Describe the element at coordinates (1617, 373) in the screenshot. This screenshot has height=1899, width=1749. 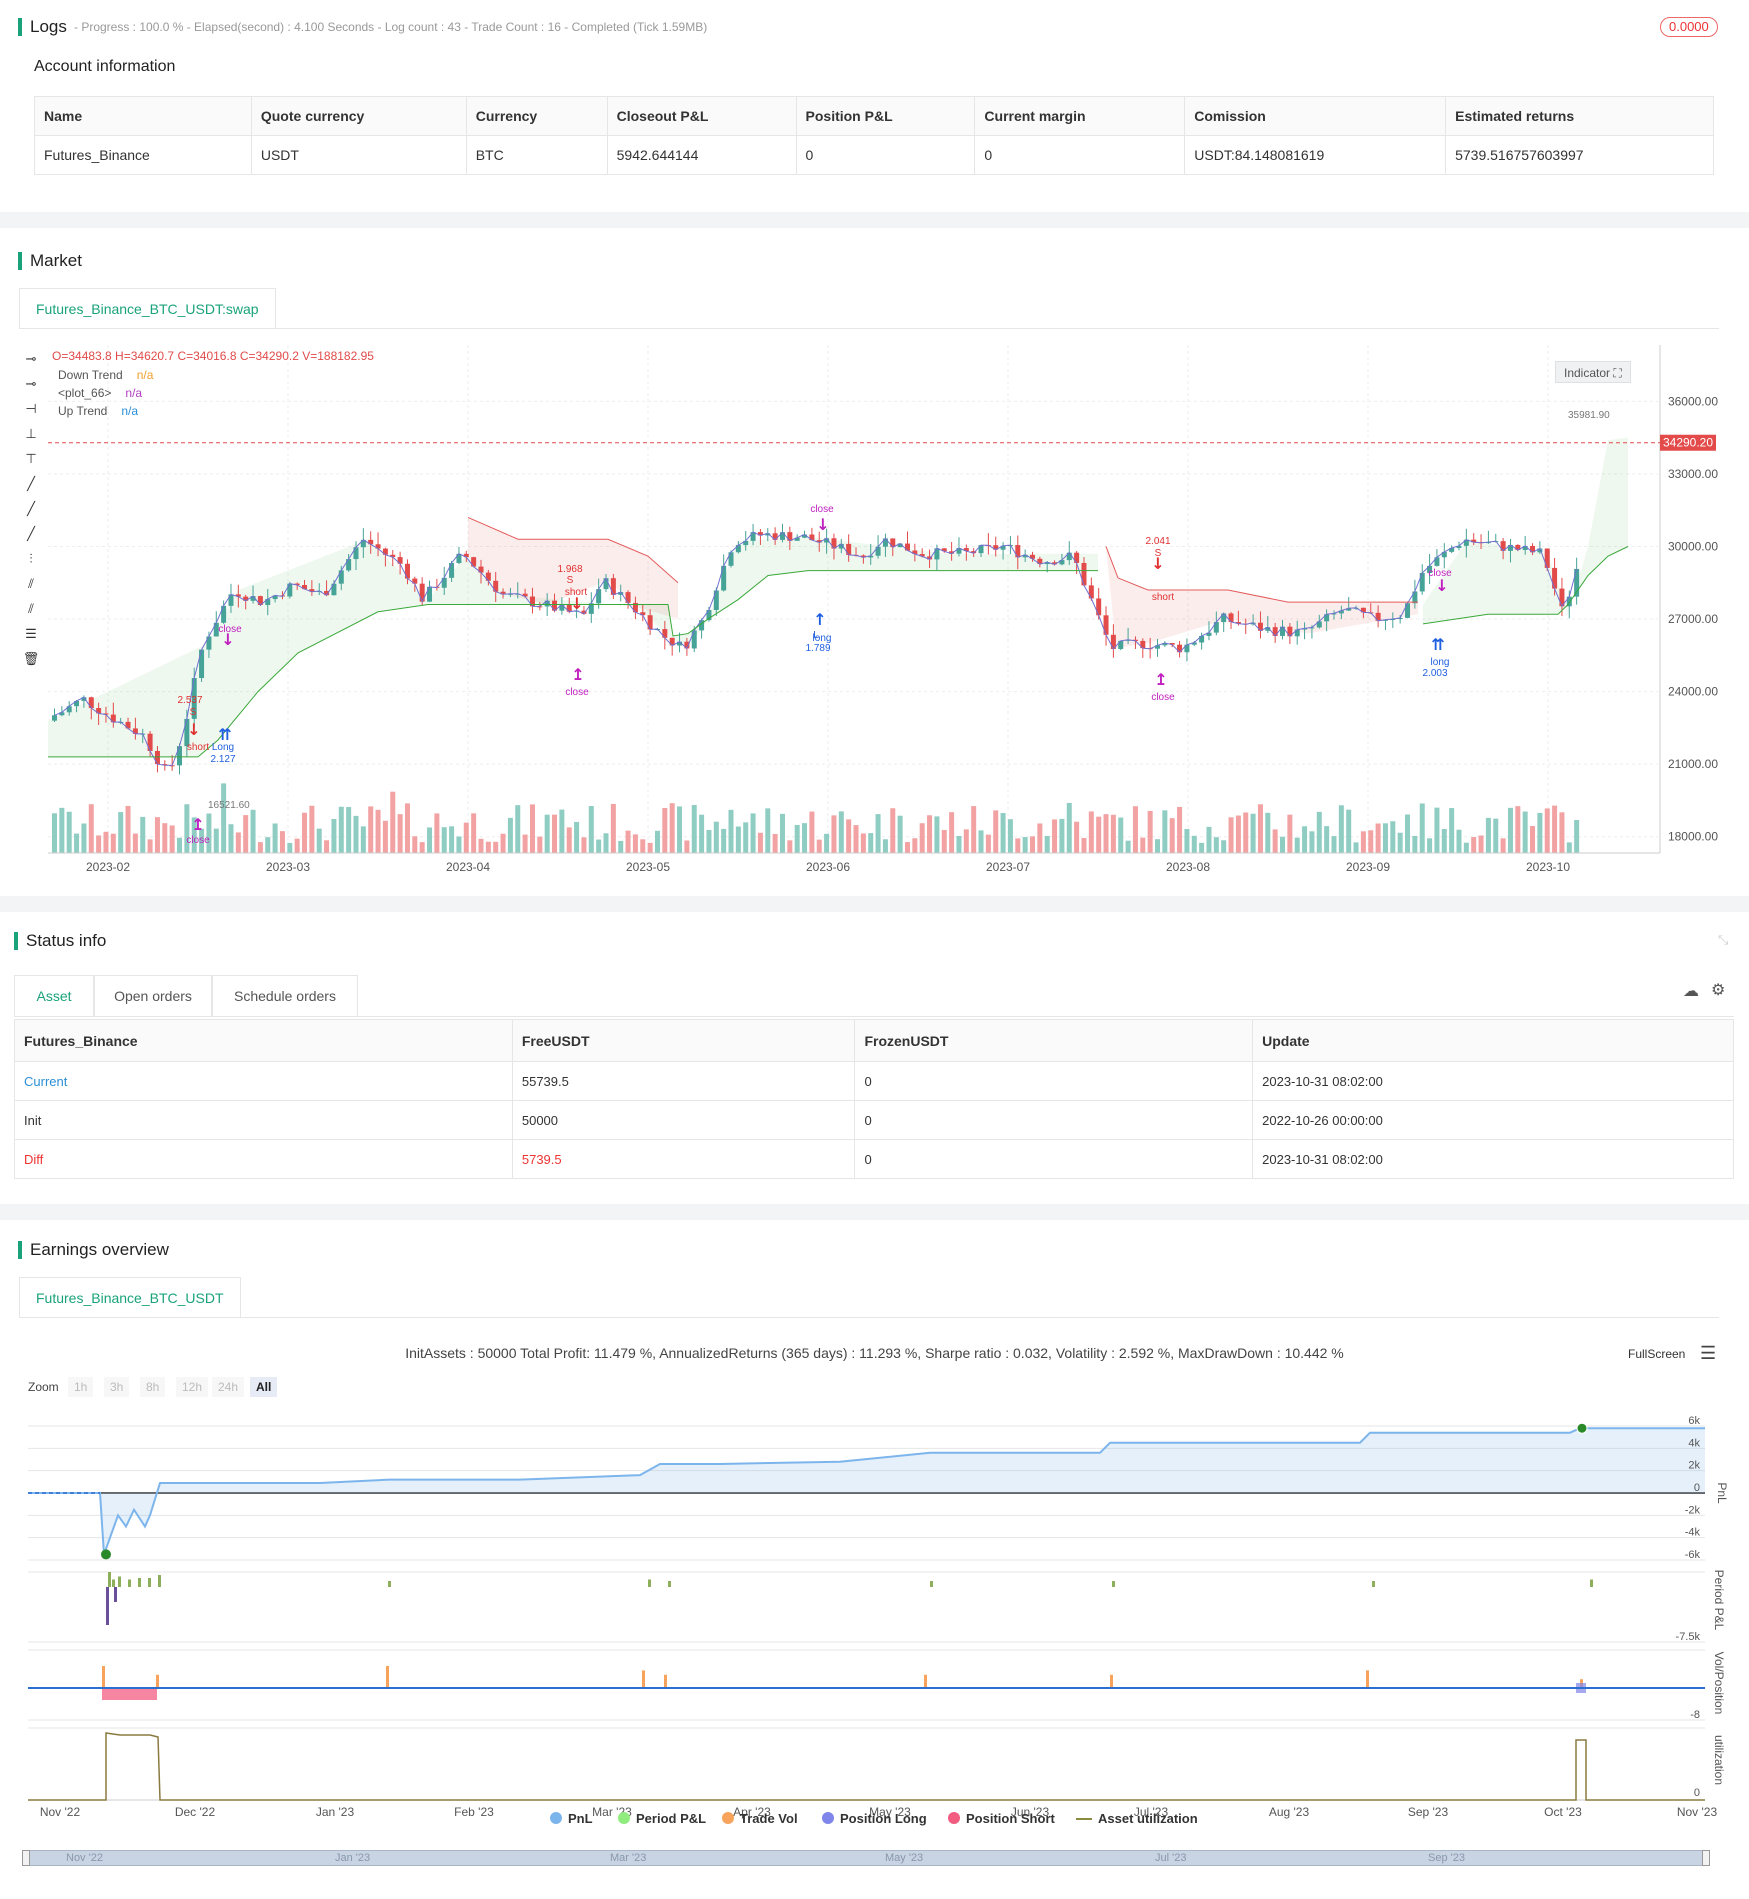
I see `expand-icon: ⛶` at that location.